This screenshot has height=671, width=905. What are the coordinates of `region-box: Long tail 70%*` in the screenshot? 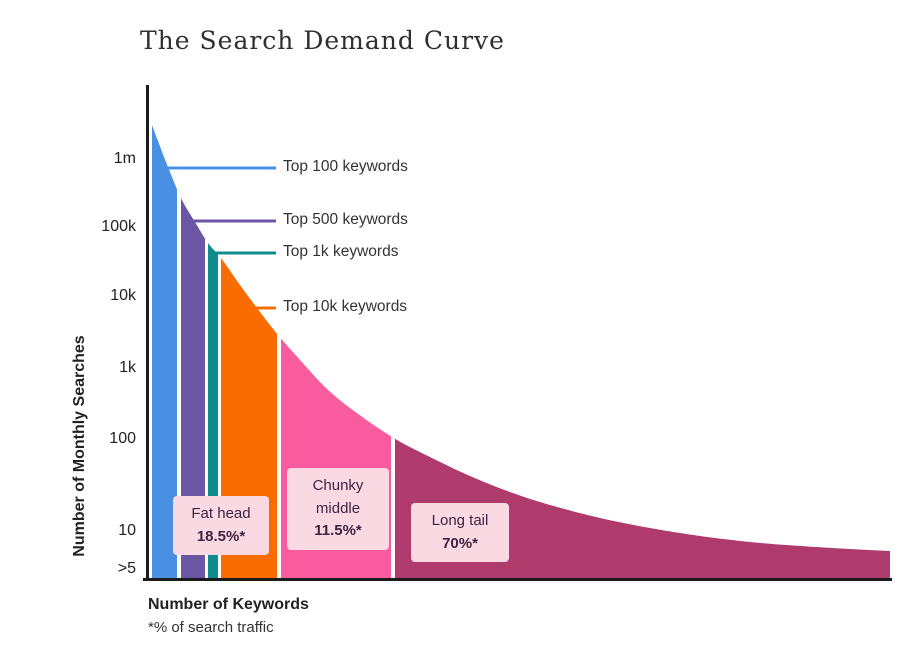 It's located at (460, 532).